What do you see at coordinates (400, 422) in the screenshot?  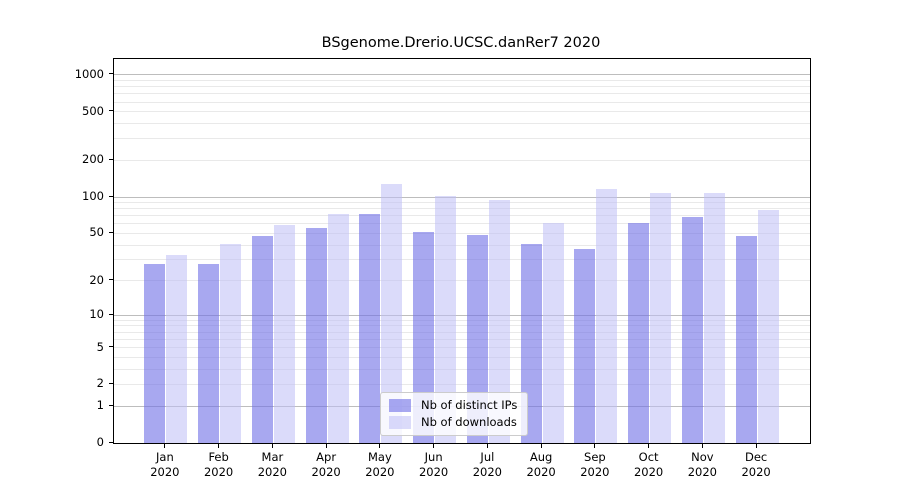 I see `legend-swatch-downloads` at bounding box center [400, 422].